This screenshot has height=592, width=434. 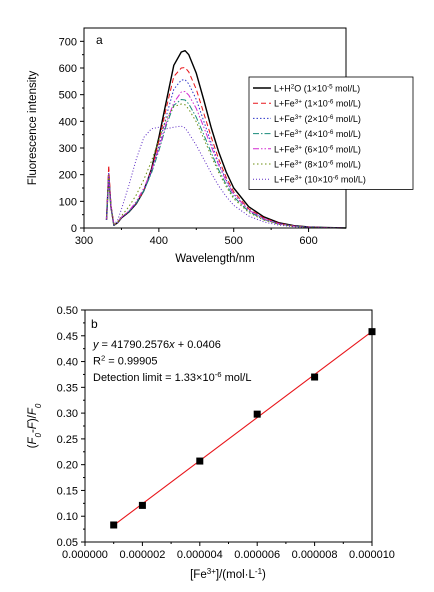 I want to click on y-tick-label-a: 300, so click(x=68, y=149).